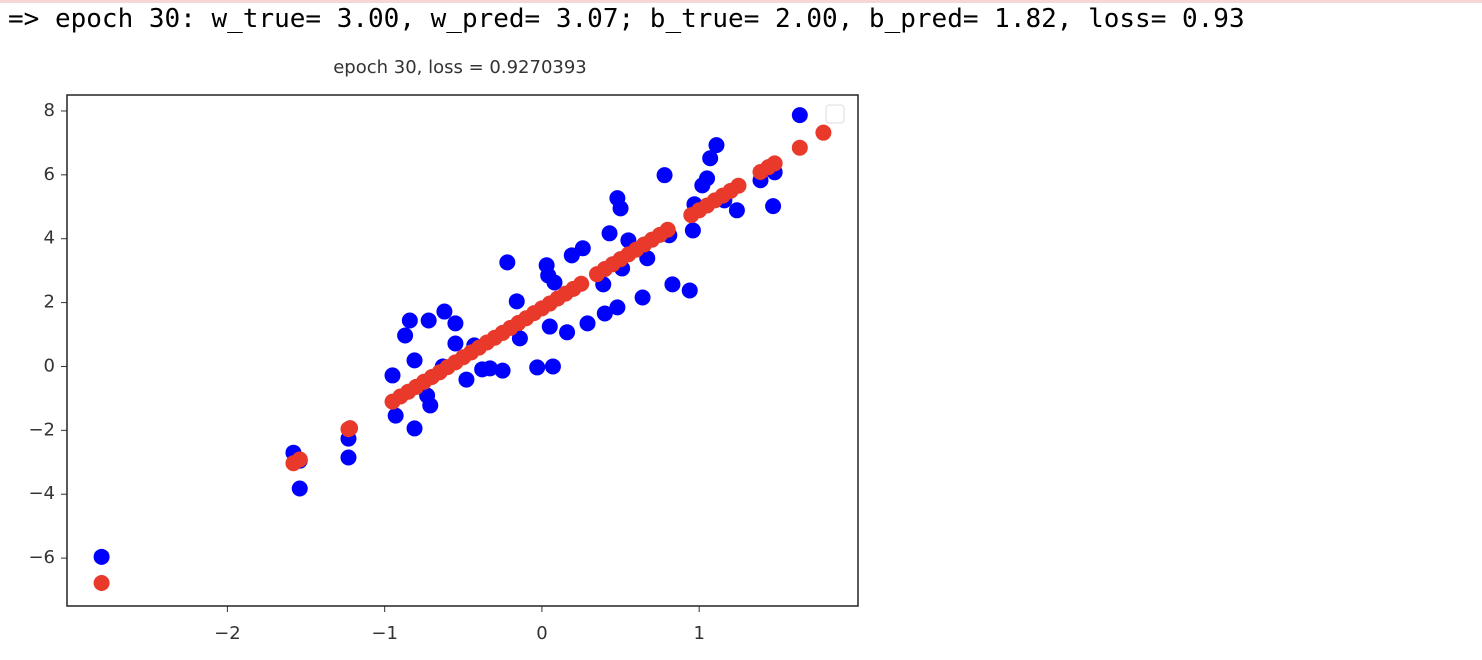  What do you see at coordinates (49, 238) in the screenshot?
I see `y-tick-label: 4` at bounding box center [49, 238].